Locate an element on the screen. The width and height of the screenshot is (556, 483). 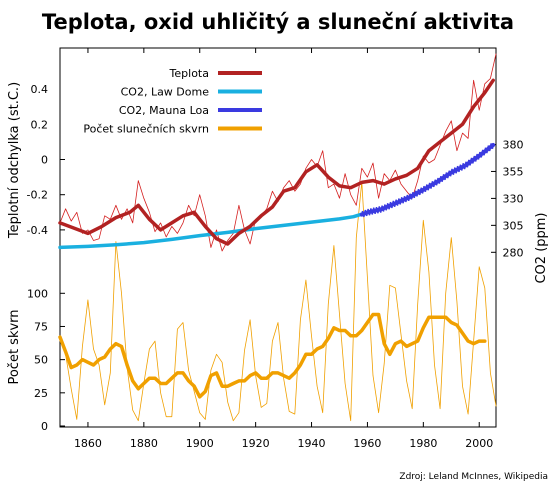
sunspot-tick-label: 25 is located at coordinates (41, 393).